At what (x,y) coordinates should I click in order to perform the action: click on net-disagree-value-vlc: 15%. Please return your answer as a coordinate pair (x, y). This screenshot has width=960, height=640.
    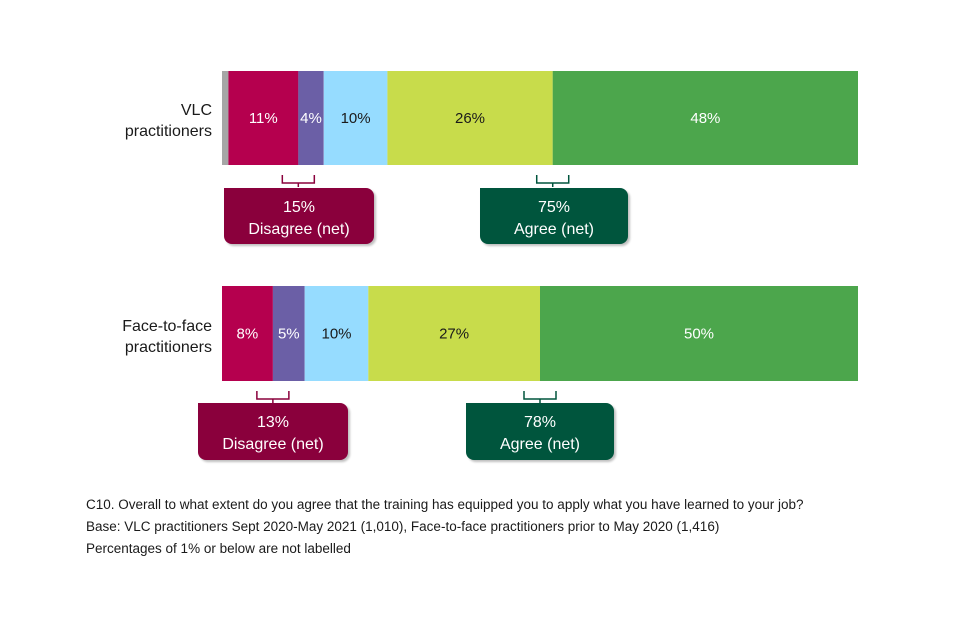
    Looking at the image, I should click on (299, 207).